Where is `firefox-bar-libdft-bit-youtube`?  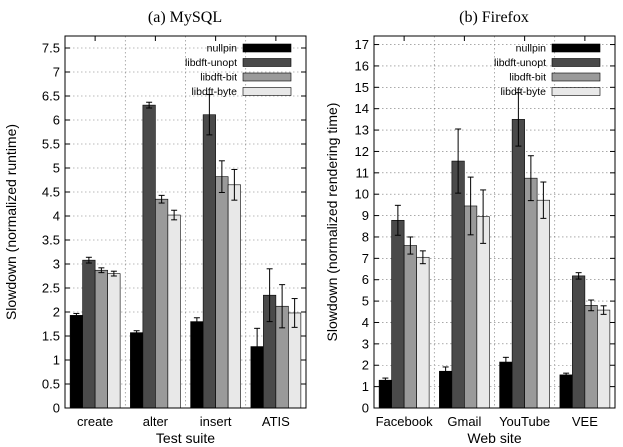 firefox-bar-libdft-bit-youtube is located at coordinates (531, 293).